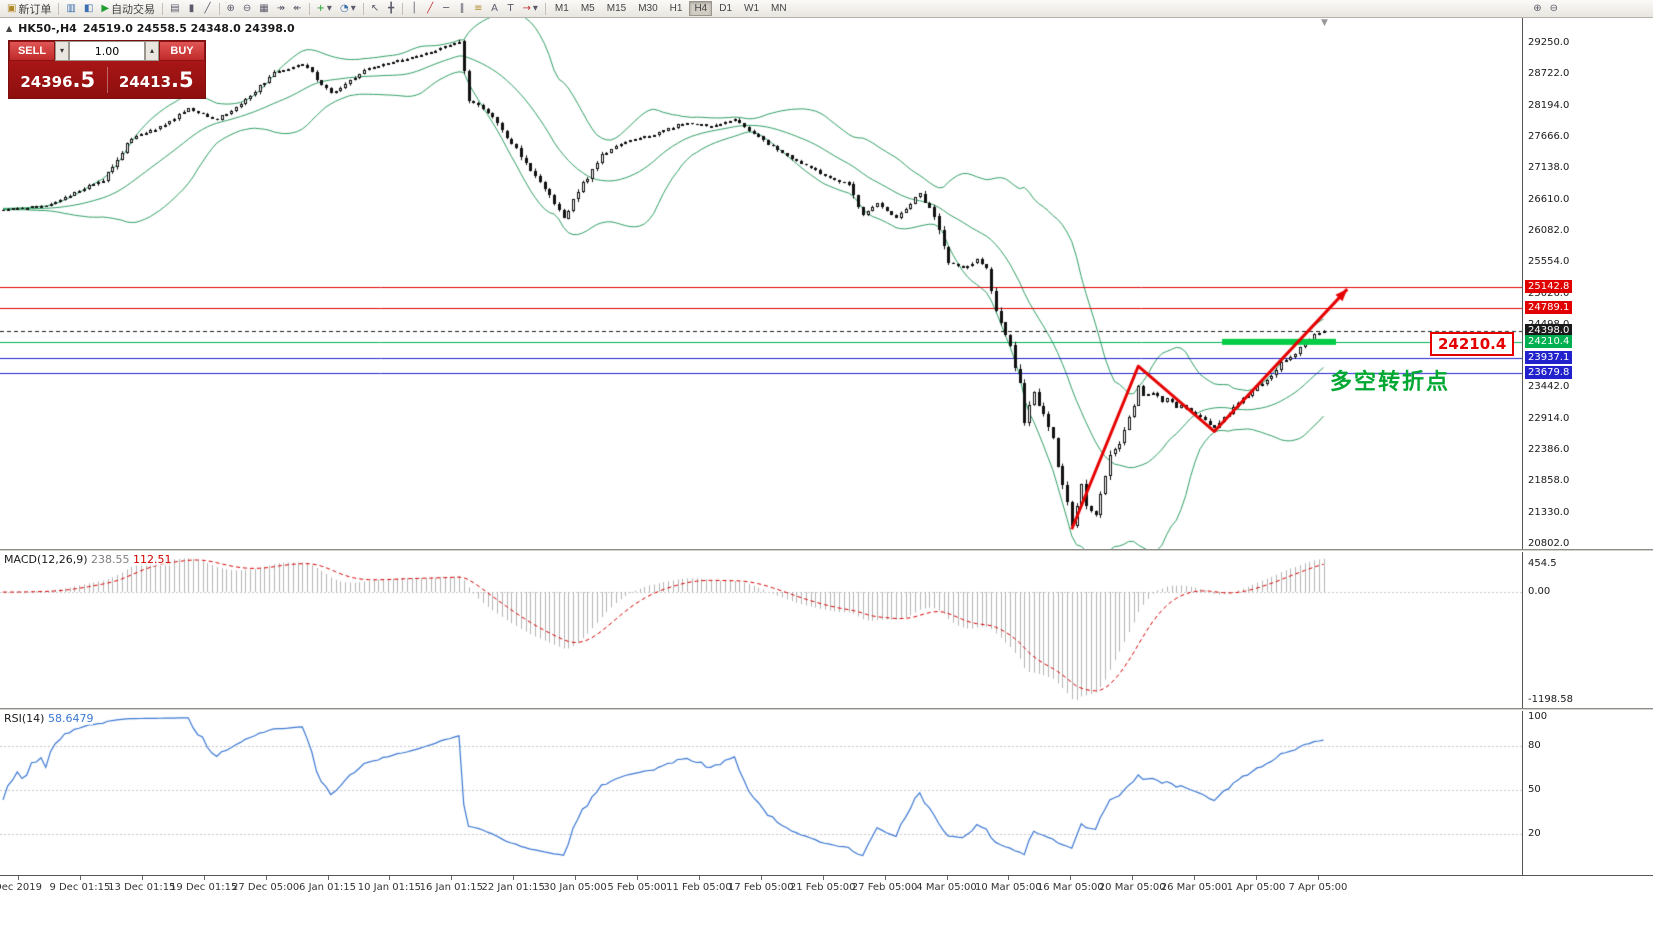 This screenshot has height=942, width=1653. What do you see at coordinates (1549, 418) in the screenshot?
I see `price-tick-label: 22914.0` at bounding box center [1549, 418].